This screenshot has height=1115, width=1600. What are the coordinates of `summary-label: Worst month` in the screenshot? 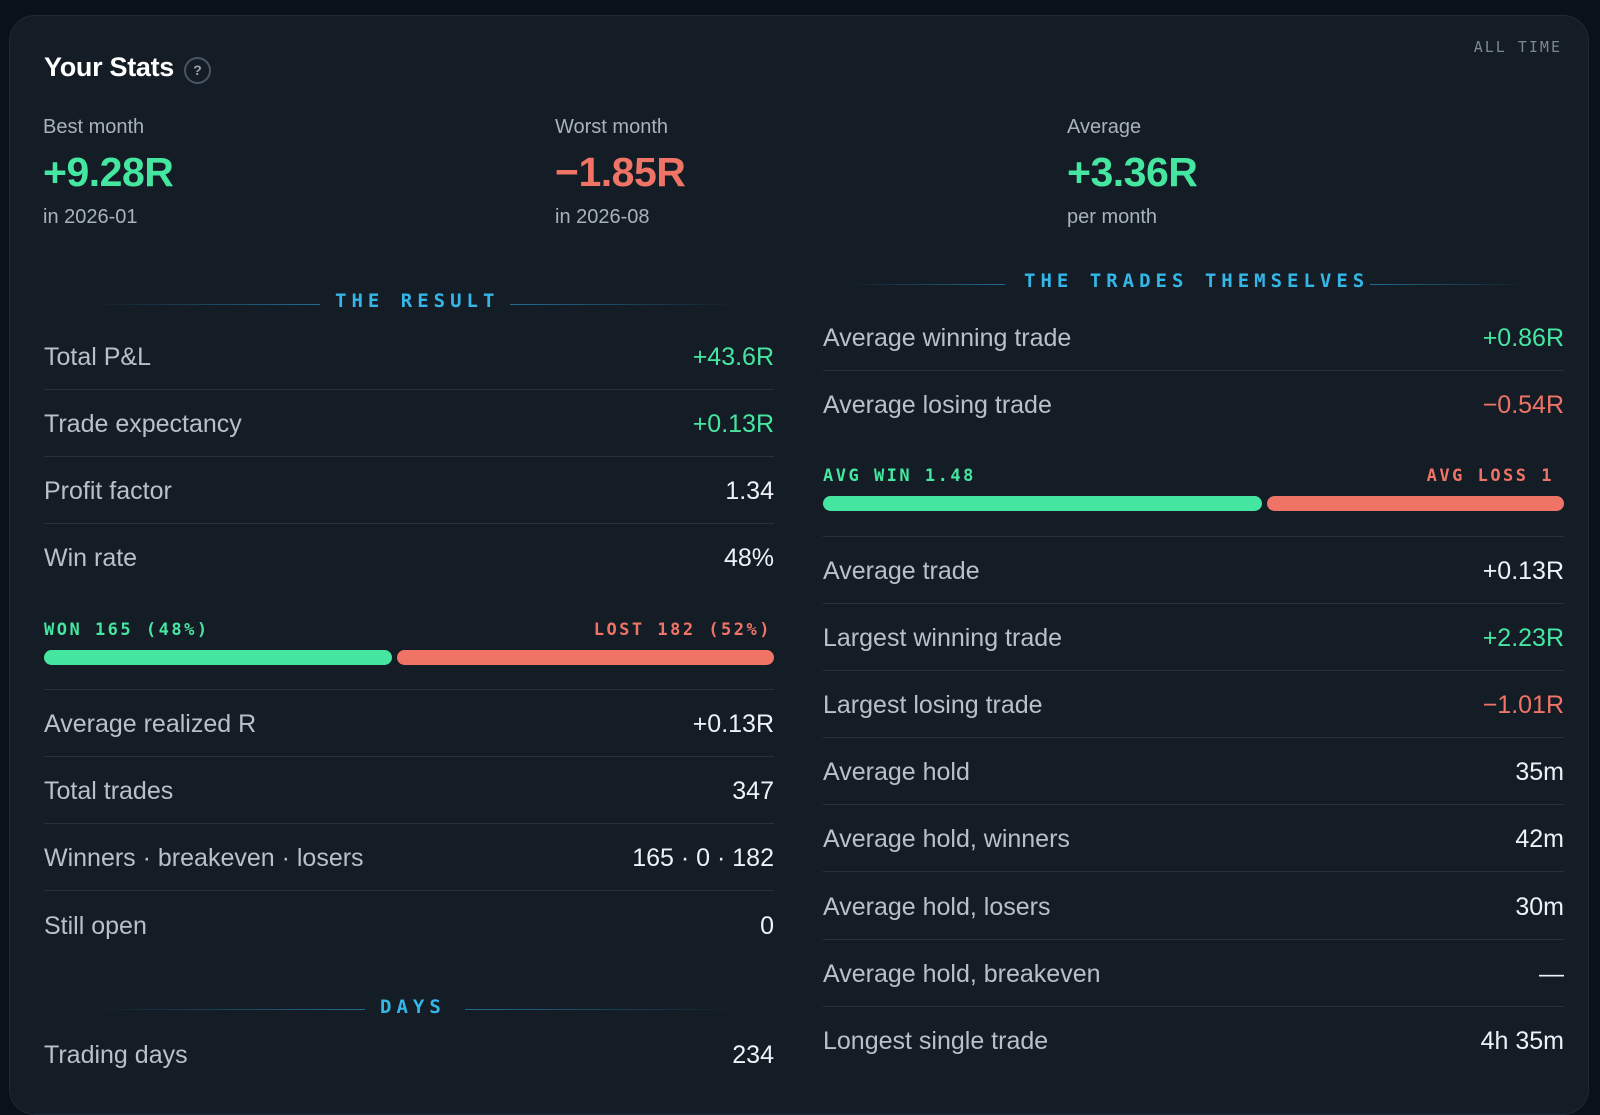 It's located at (611, 127).